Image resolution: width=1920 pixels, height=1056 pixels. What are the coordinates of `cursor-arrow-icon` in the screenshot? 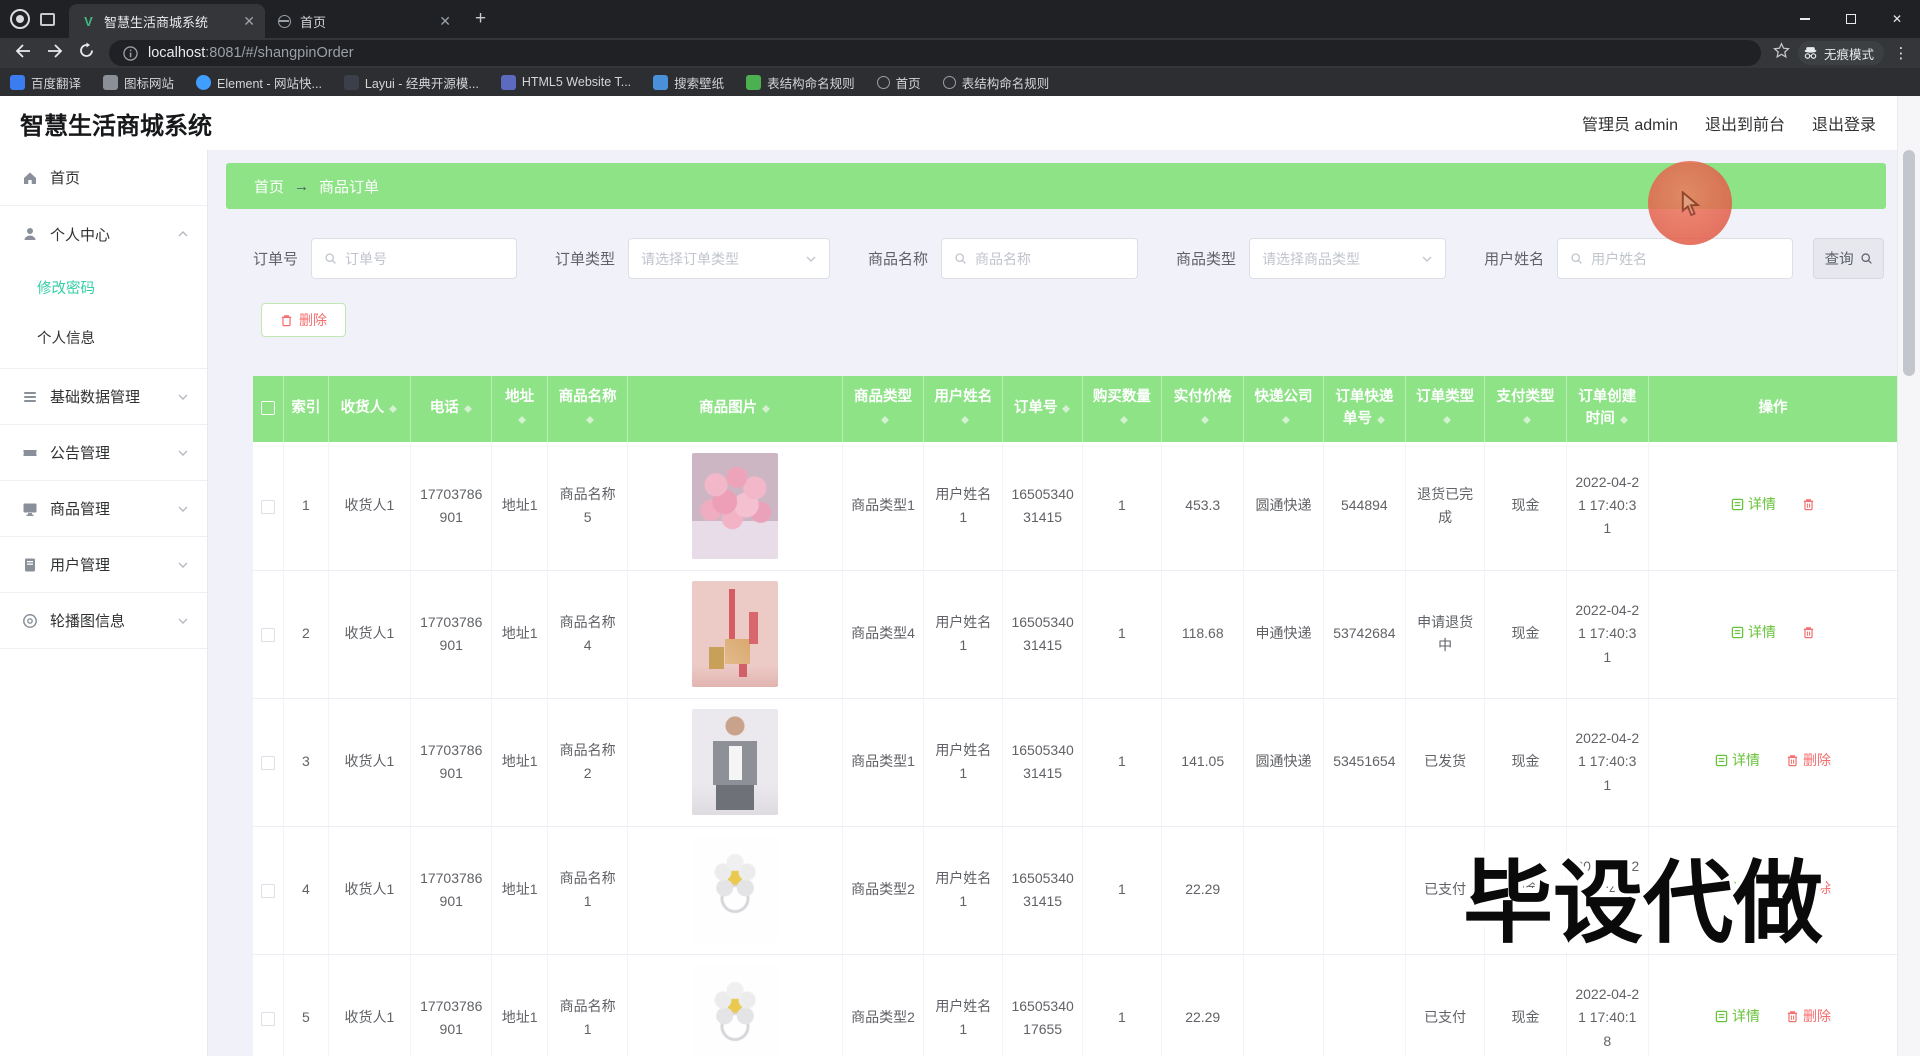 It's located at (1691, 204).